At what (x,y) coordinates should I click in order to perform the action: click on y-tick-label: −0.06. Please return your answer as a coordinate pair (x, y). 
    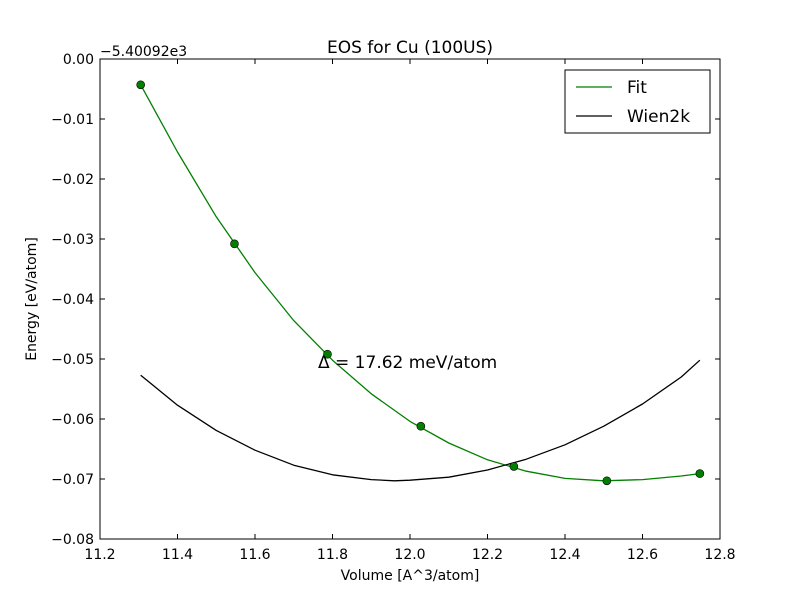
    Looking at the image, I should click on (72, 420).